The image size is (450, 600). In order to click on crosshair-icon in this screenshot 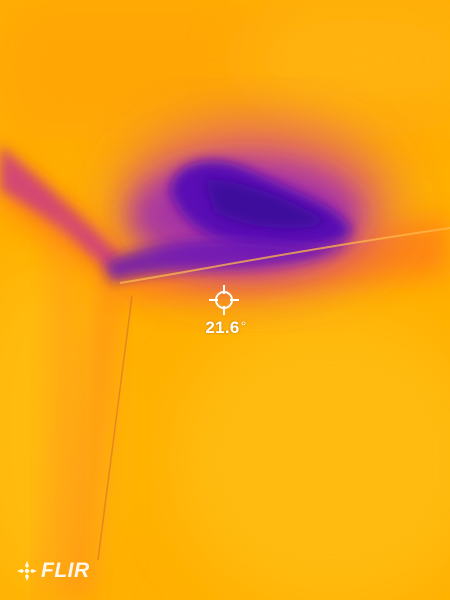, I will do `click(224, 300)`.